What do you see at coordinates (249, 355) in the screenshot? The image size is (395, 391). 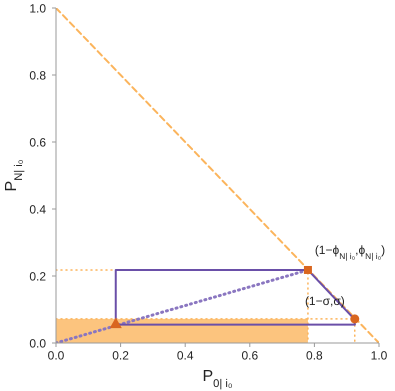 I see `x-tick-label: 0.6` at bounding box center [249, 355].